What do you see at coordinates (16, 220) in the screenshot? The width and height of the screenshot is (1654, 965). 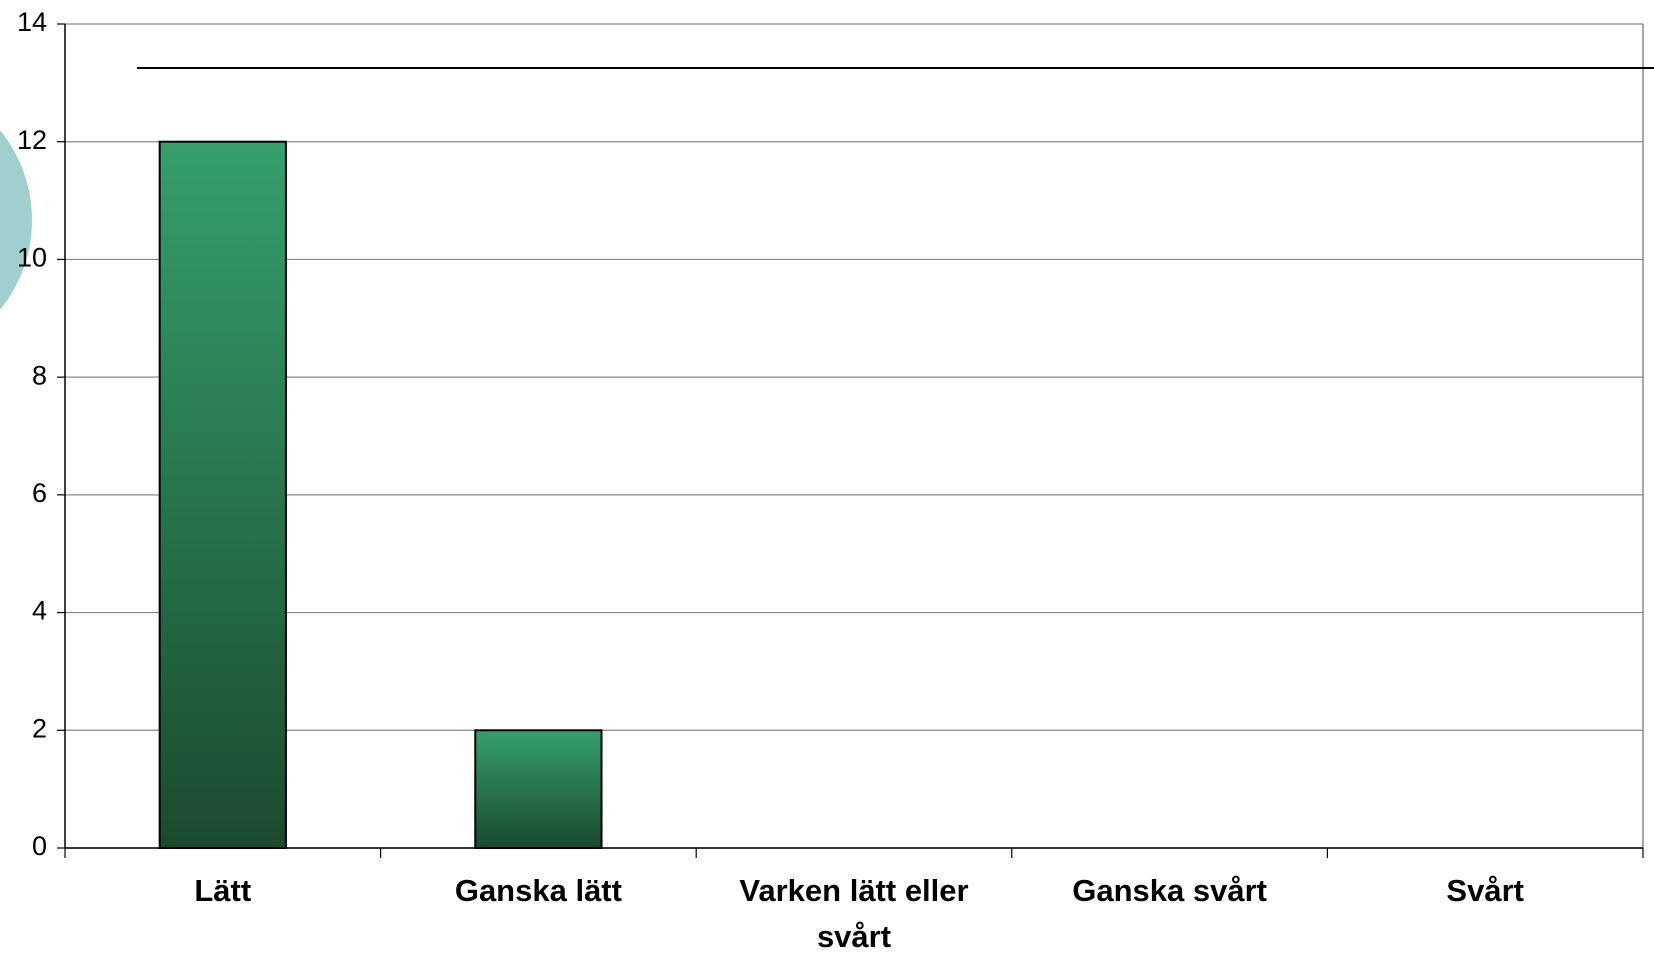 I see `decoration-circle` at bounding box center [16, 220].